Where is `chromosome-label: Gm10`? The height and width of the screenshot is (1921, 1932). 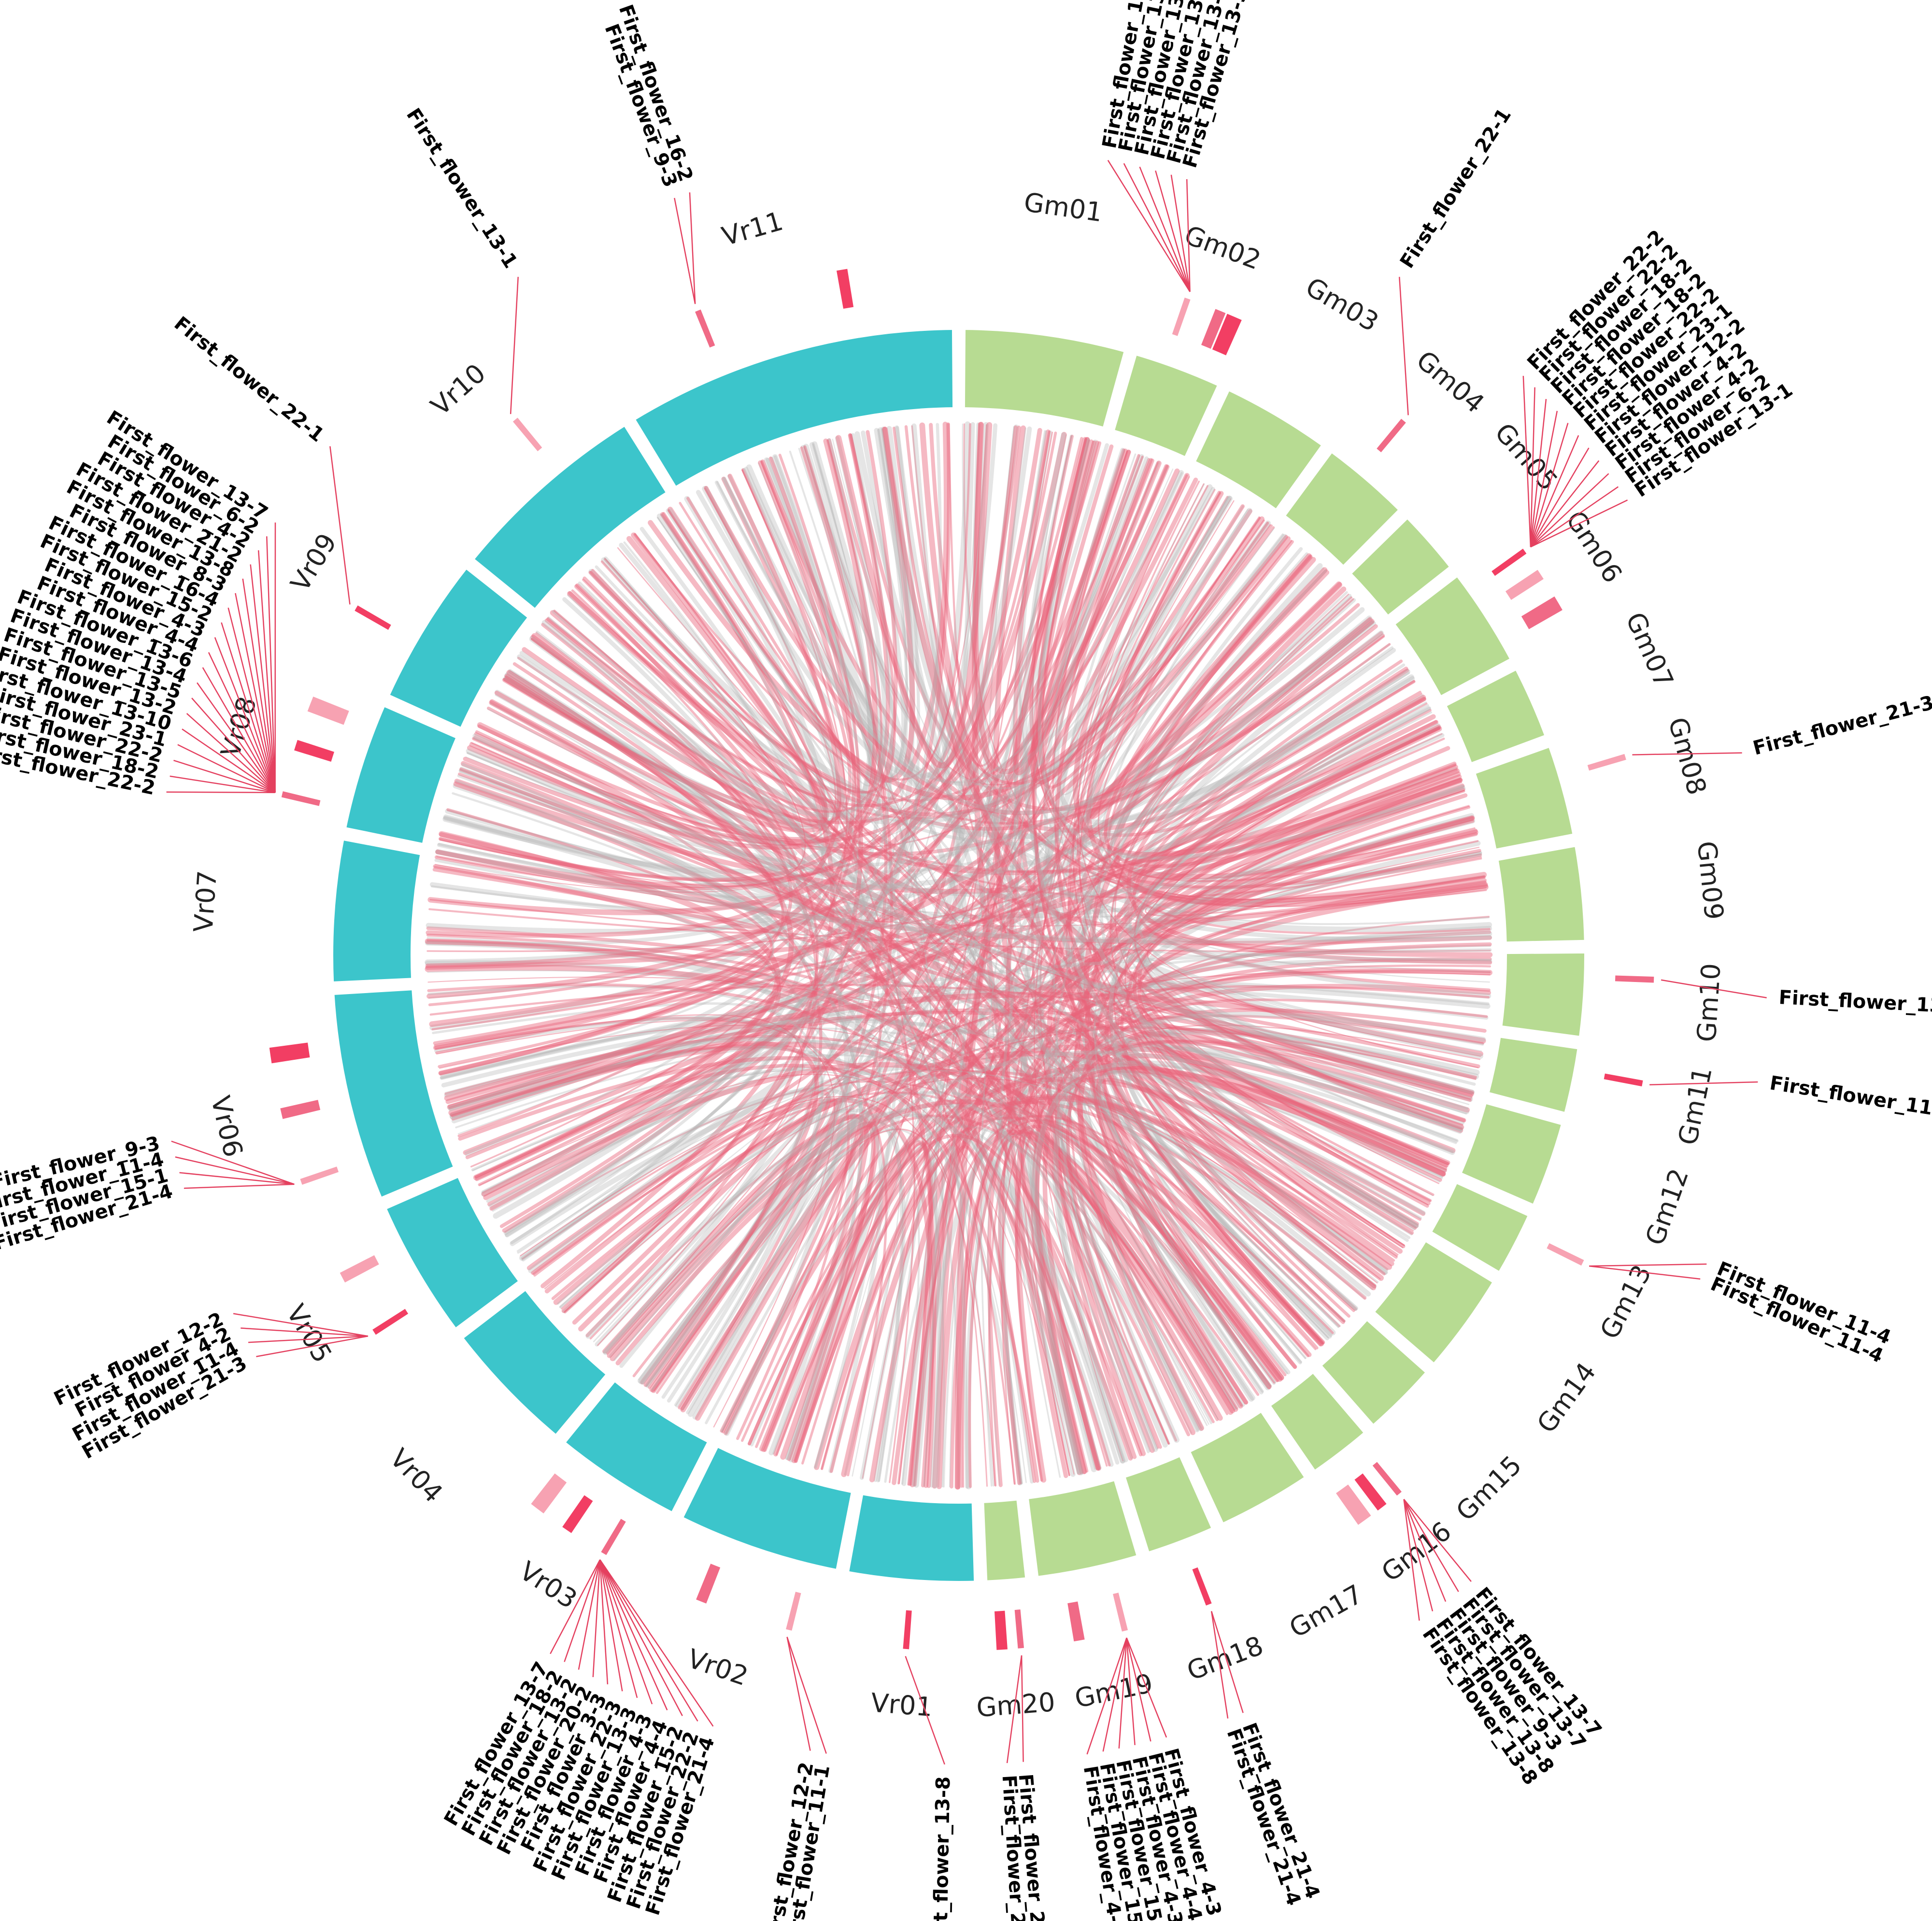 chromosome-label: Gm10 is located at coordinates (1709, 1002).